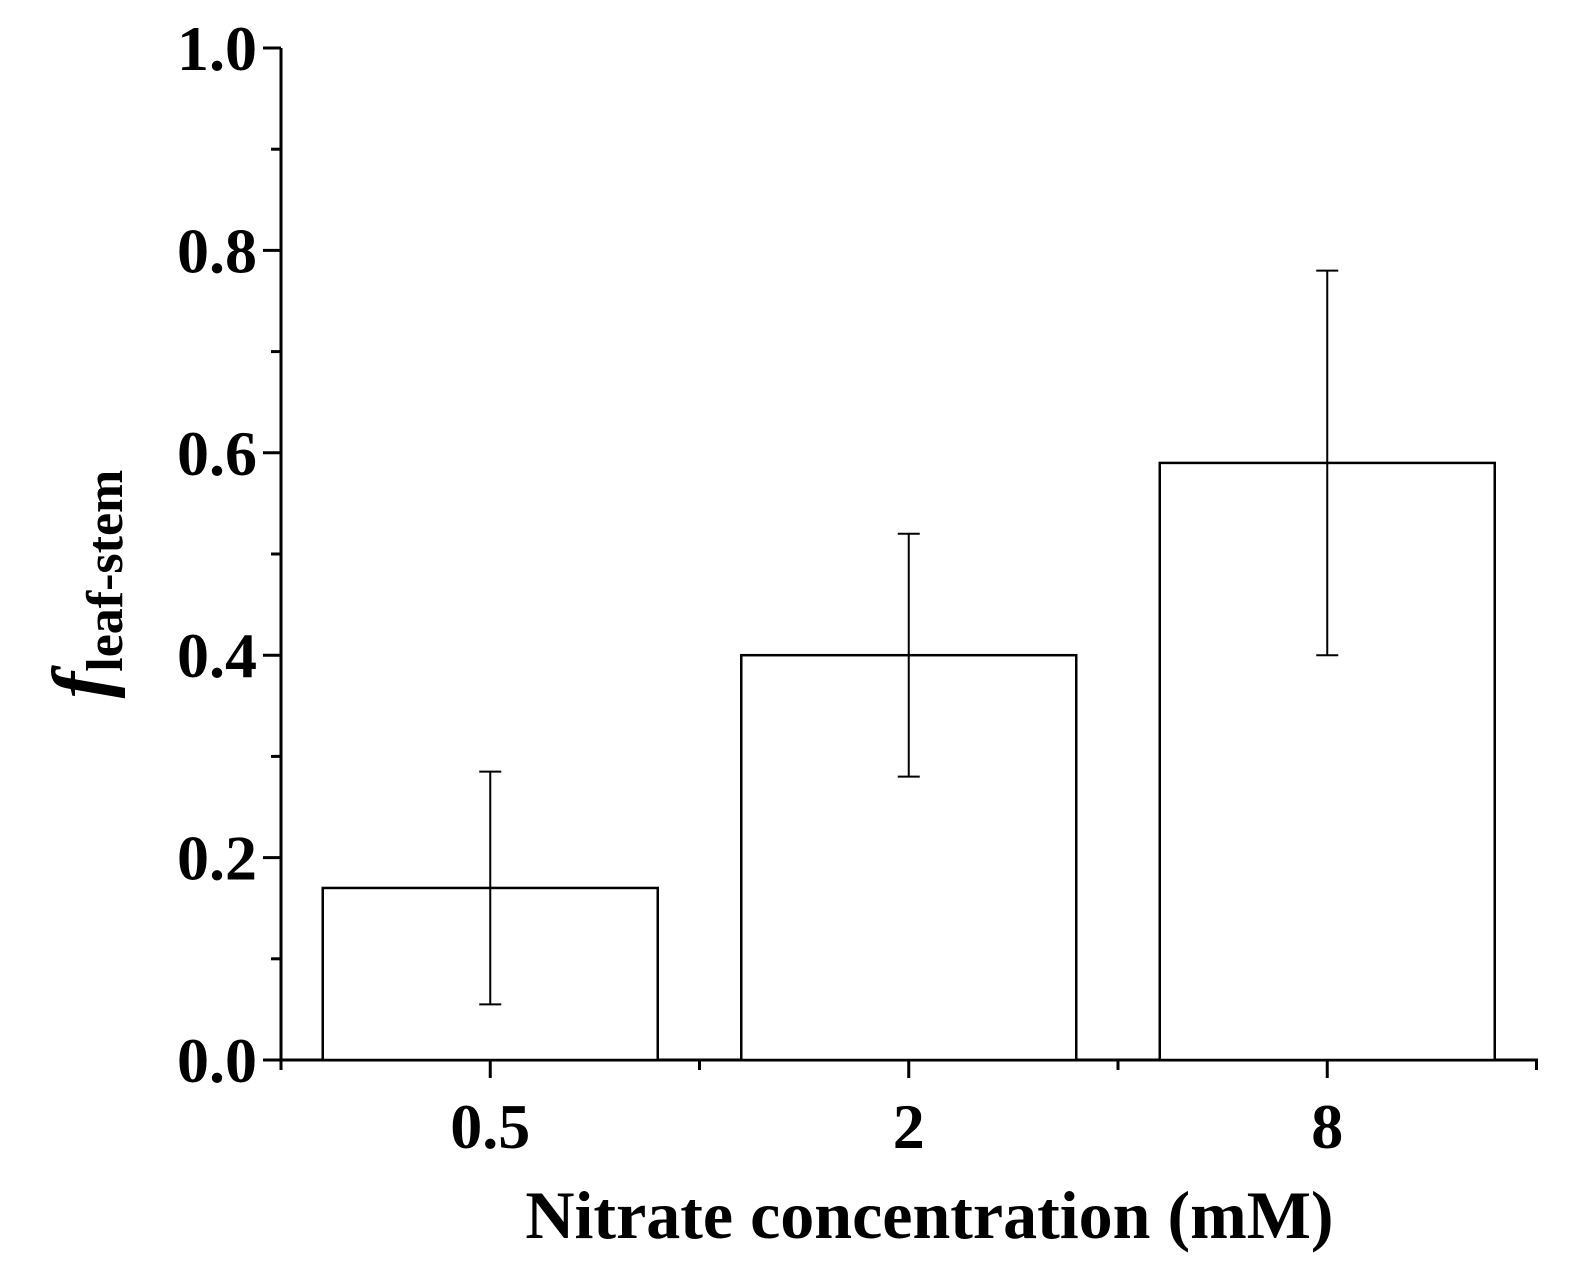 The width and height of the screenshot is (1585, 1282). What do you see at coordinates (217, 453) in the screenshot?
I see `y-tick-label: 0.6` at bounding box center [217, 453].